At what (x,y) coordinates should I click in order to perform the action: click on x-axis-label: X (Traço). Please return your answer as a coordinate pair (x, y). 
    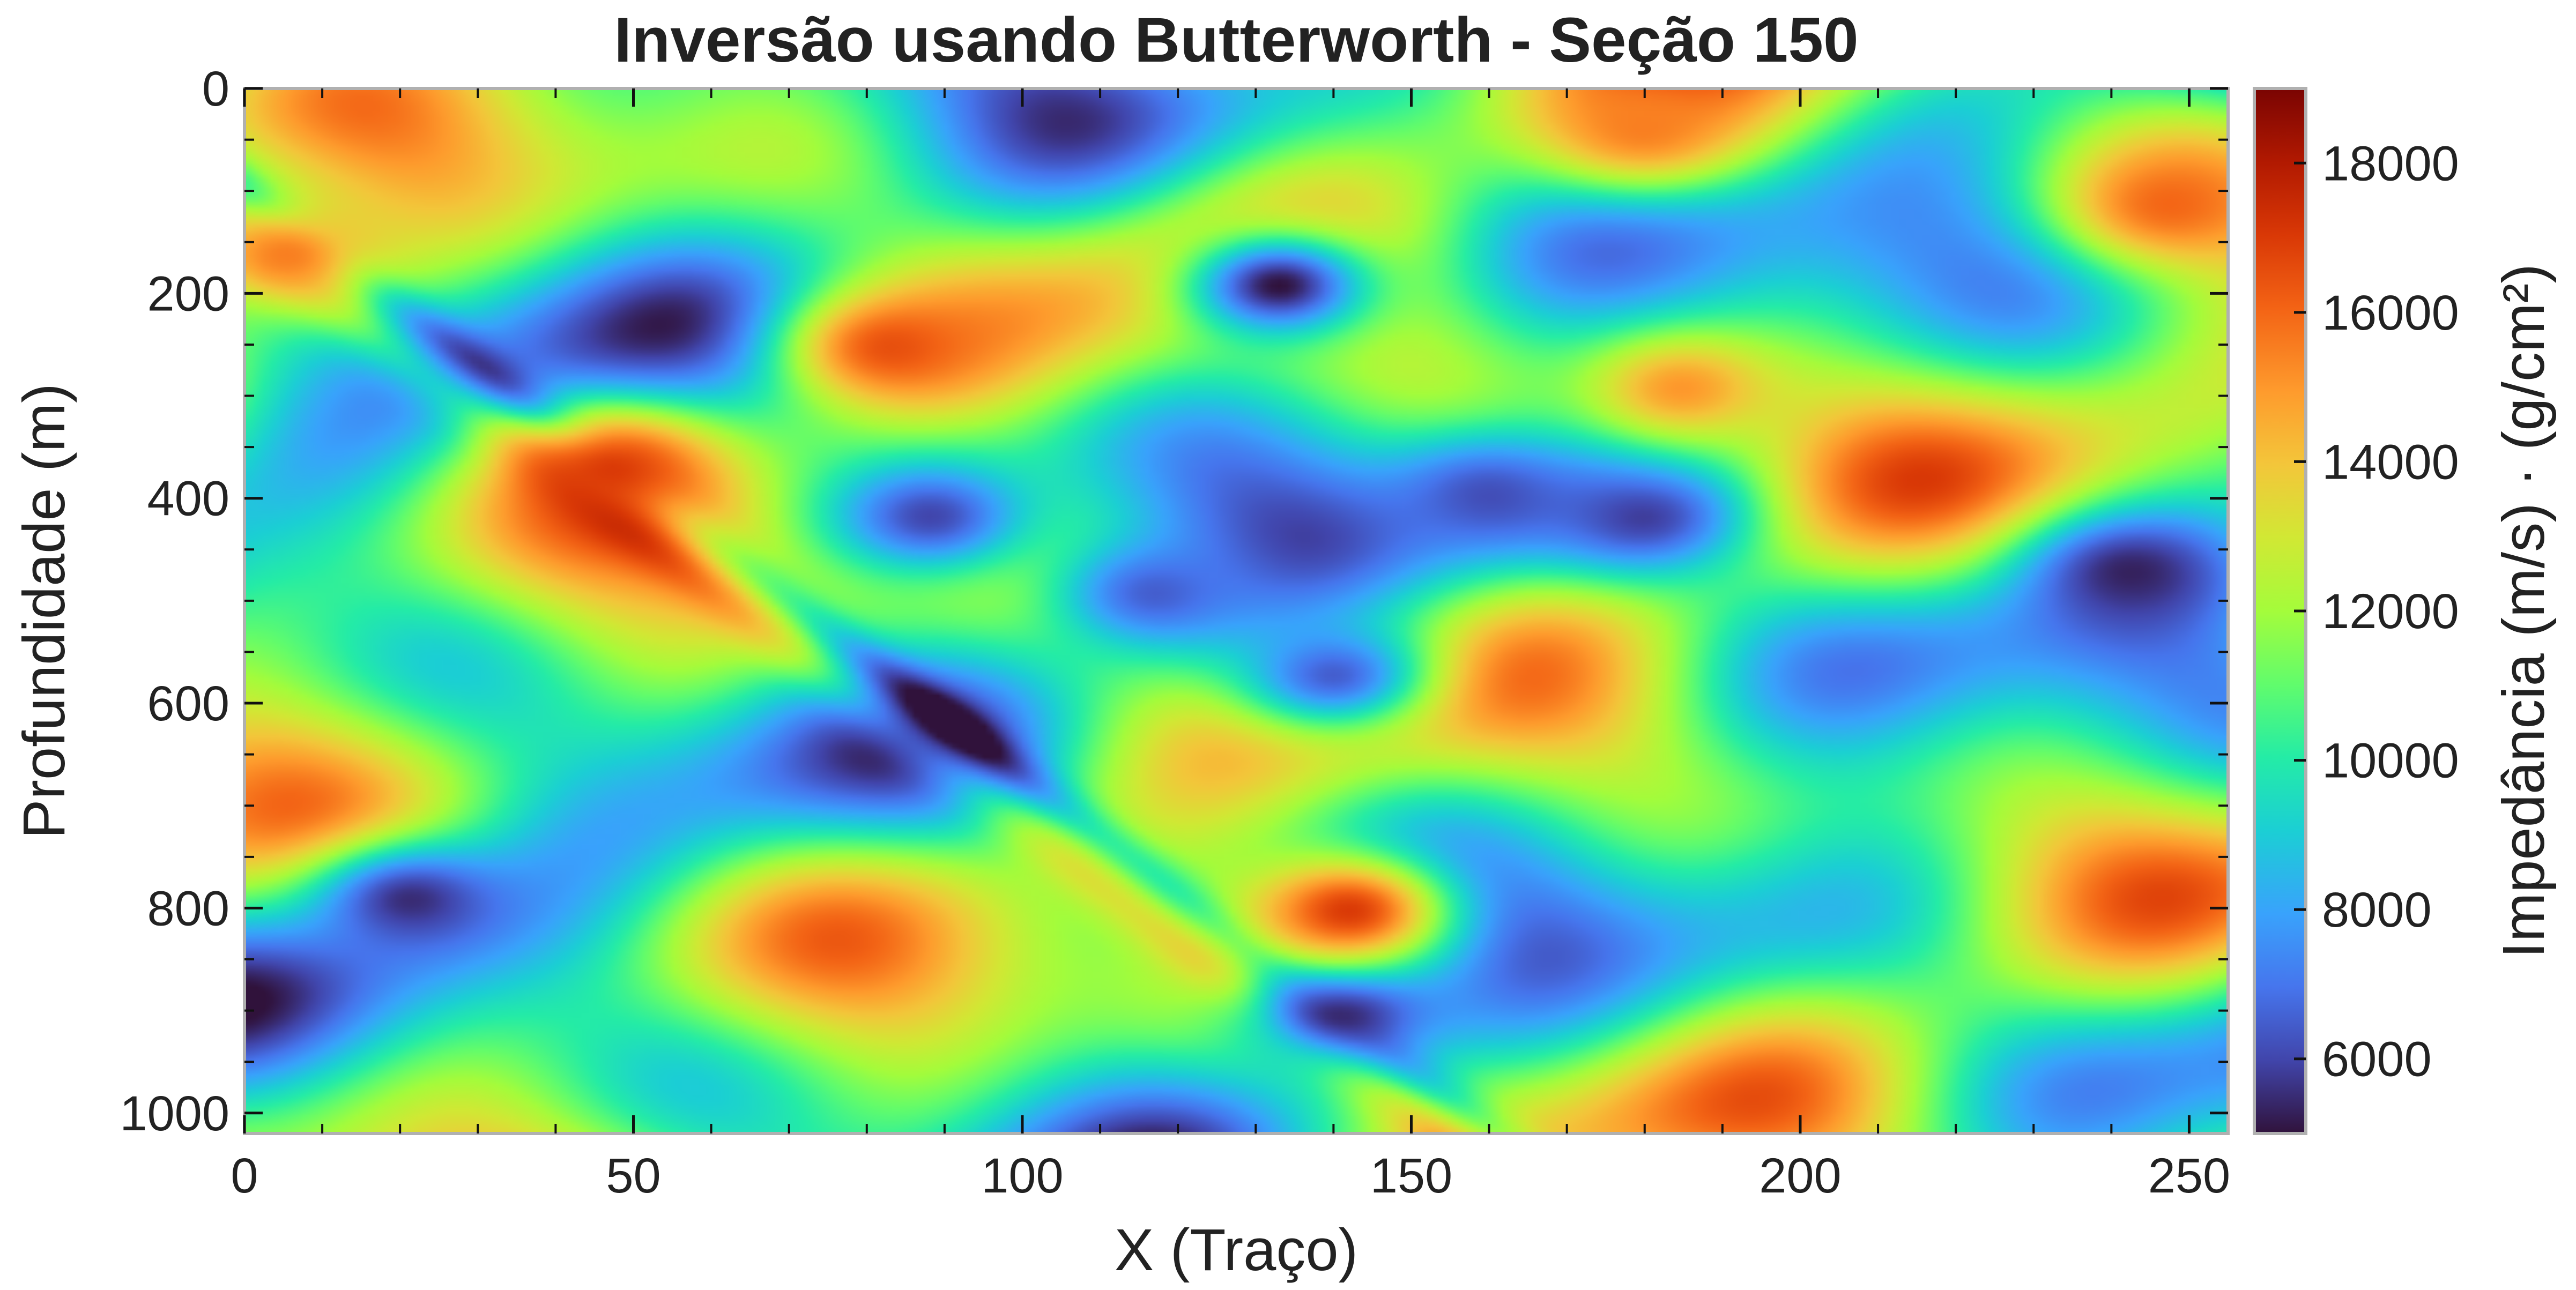
    Looking at the image, I should click on (1236, 1250).